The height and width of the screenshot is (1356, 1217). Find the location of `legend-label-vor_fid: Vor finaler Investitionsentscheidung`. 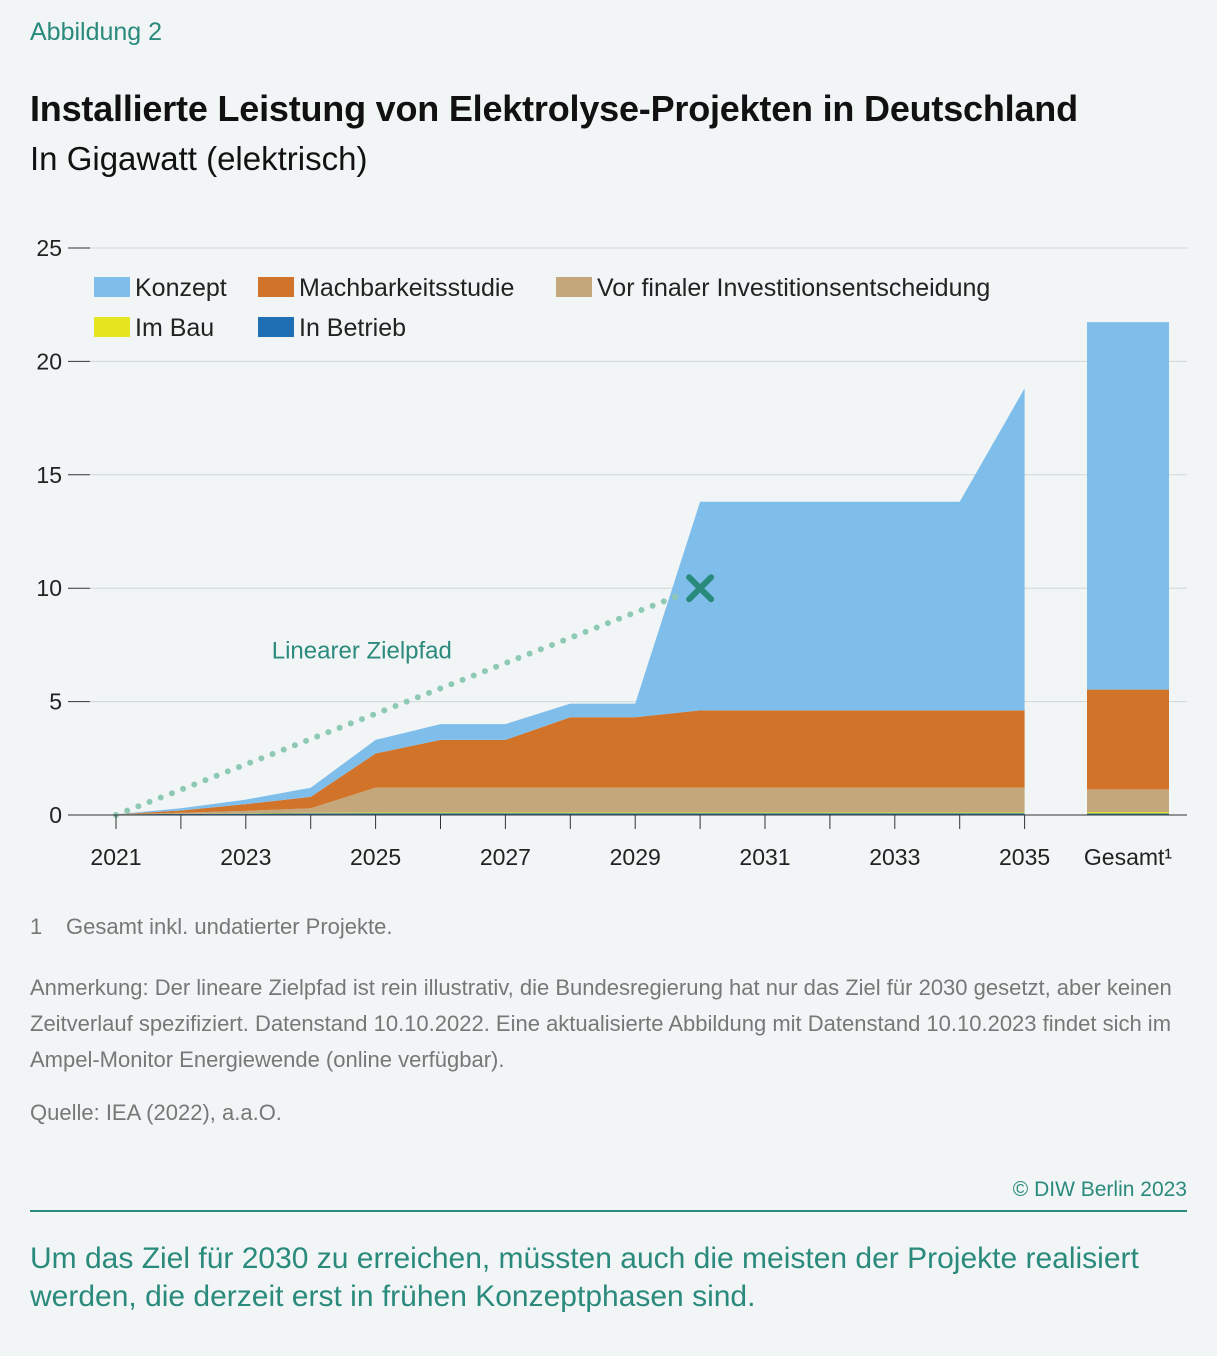

legend-label-vor_fid: Vor finaler Investitionsentscheidung is located at coordinates (793, 288).